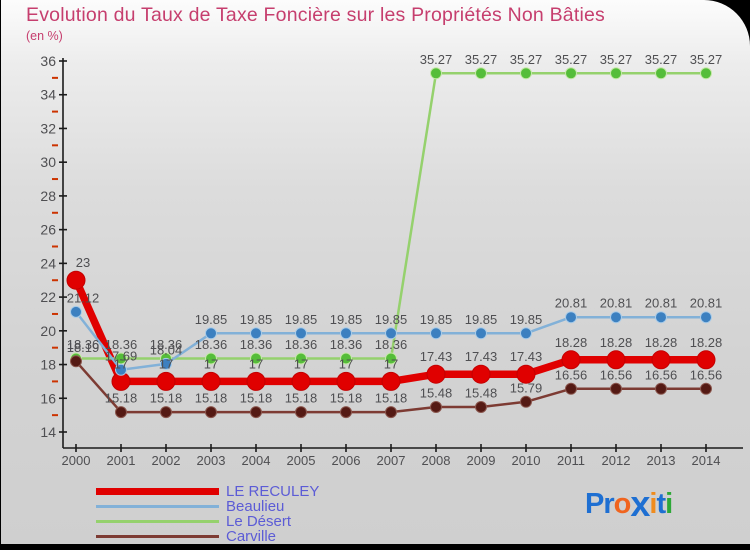 This screenshot has height=550, width=750. What do you see at coordinates (346, 460) in the screenshot?
I see `chart-text: 2006` at bounding box center [346, 460].